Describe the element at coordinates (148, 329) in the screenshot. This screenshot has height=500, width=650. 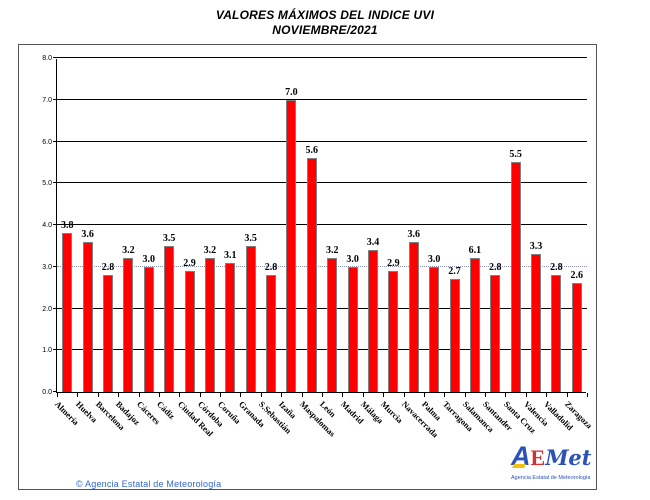
I see `bar-Cáceres` at that location.